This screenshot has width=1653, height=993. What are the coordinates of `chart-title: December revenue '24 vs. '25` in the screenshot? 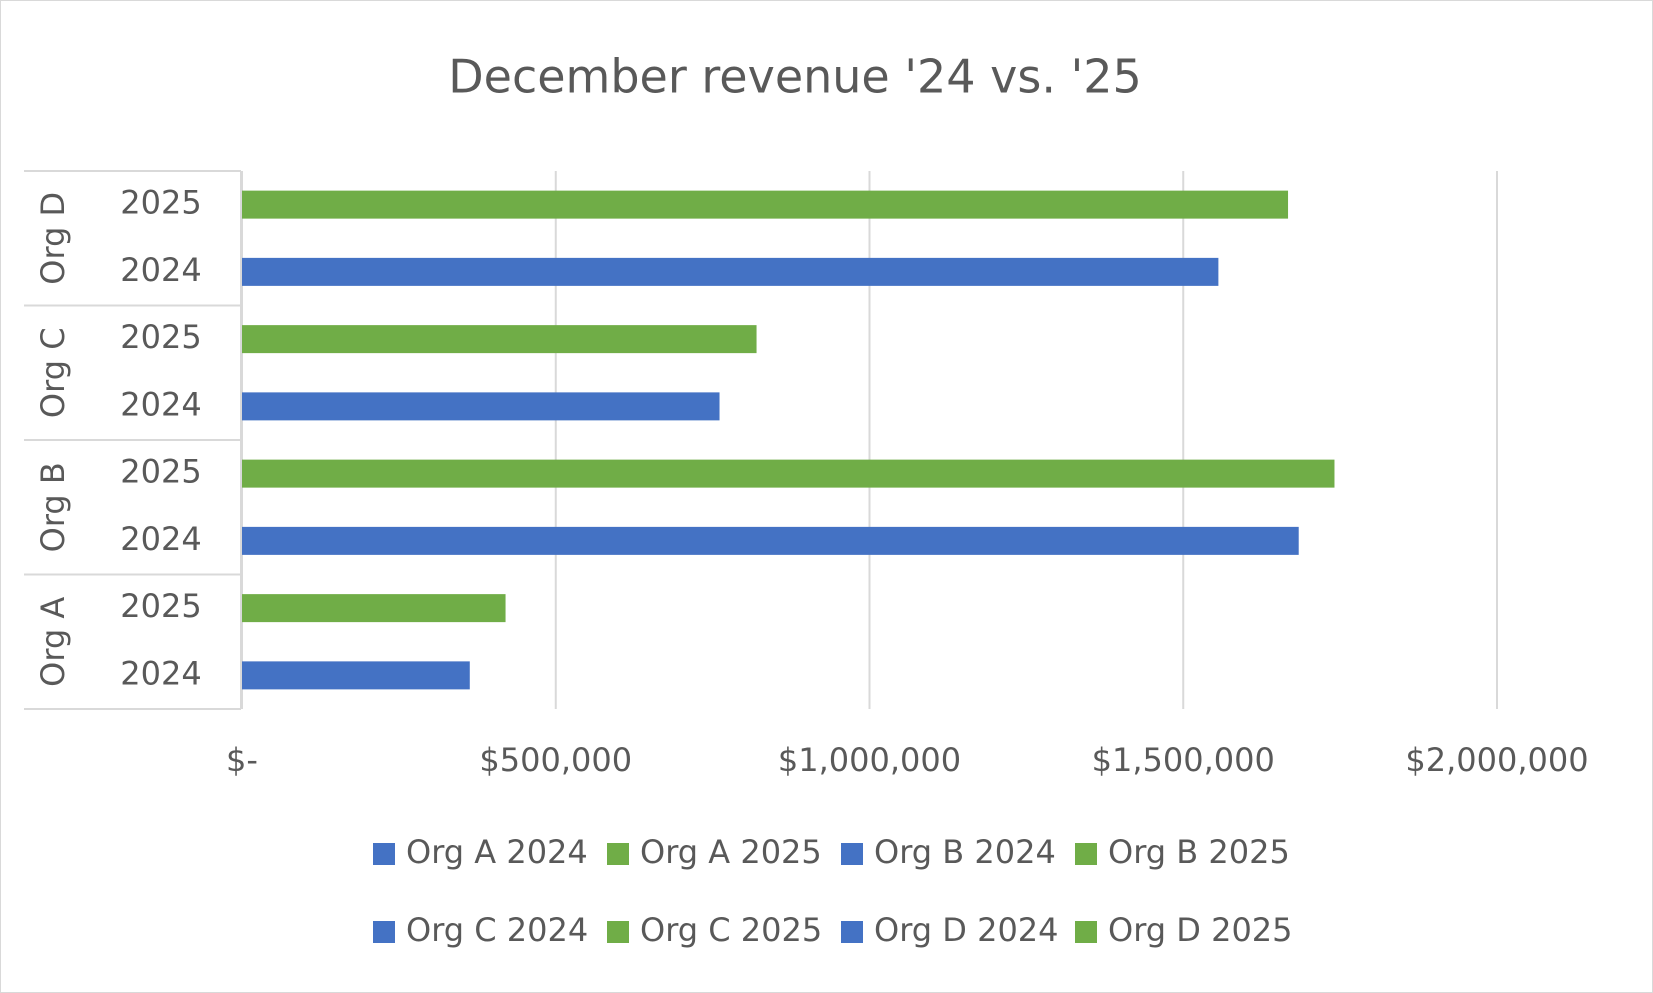 It's located at (795, 77).